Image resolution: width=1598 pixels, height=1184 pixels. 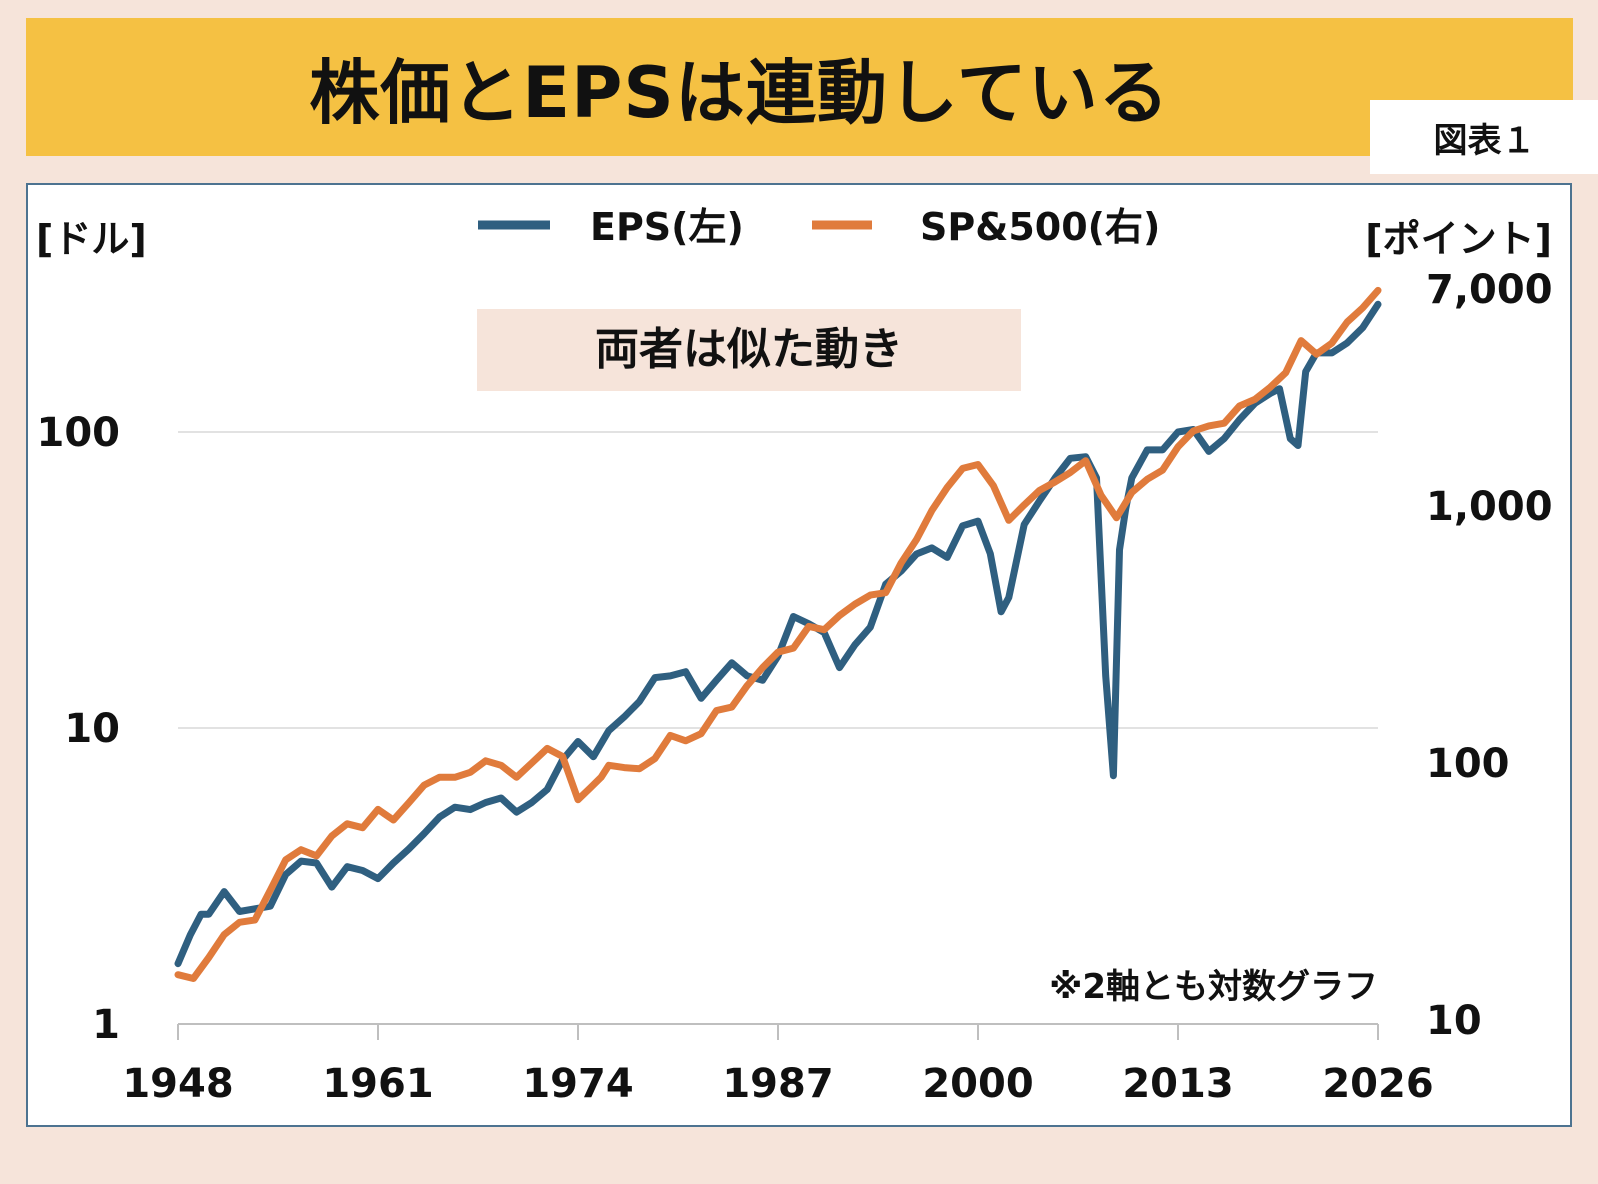 I want to click on x-tick-label-2000: 2000, so click(x=977, y=1084).